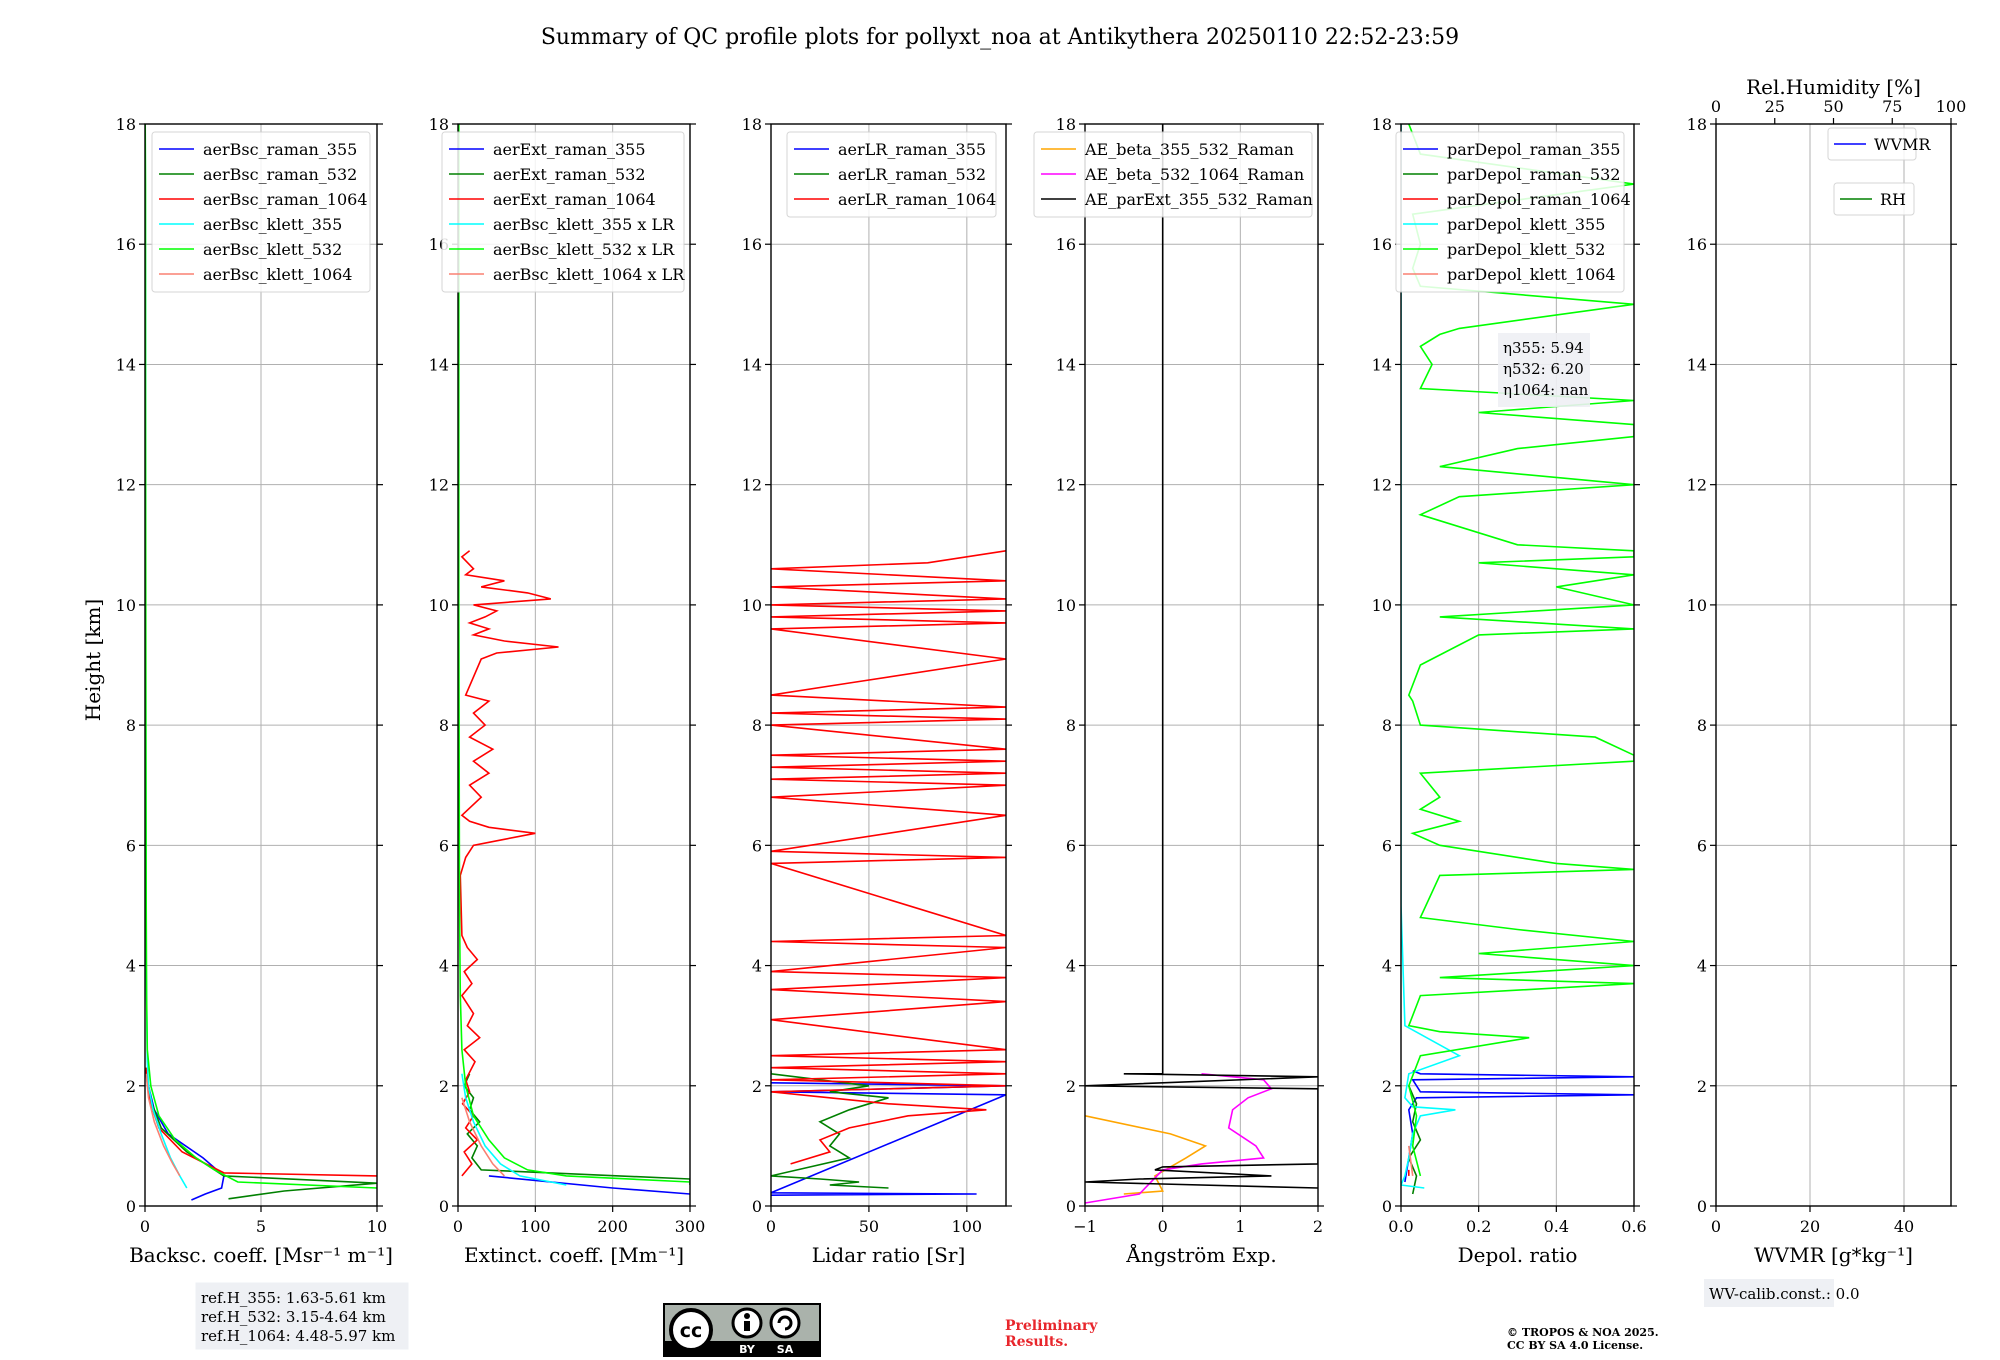  What do you see at coordinates (1318, 1226) in the screenshot?
I see `x-tick-label: 2` at bounding box center [1318, 1226].